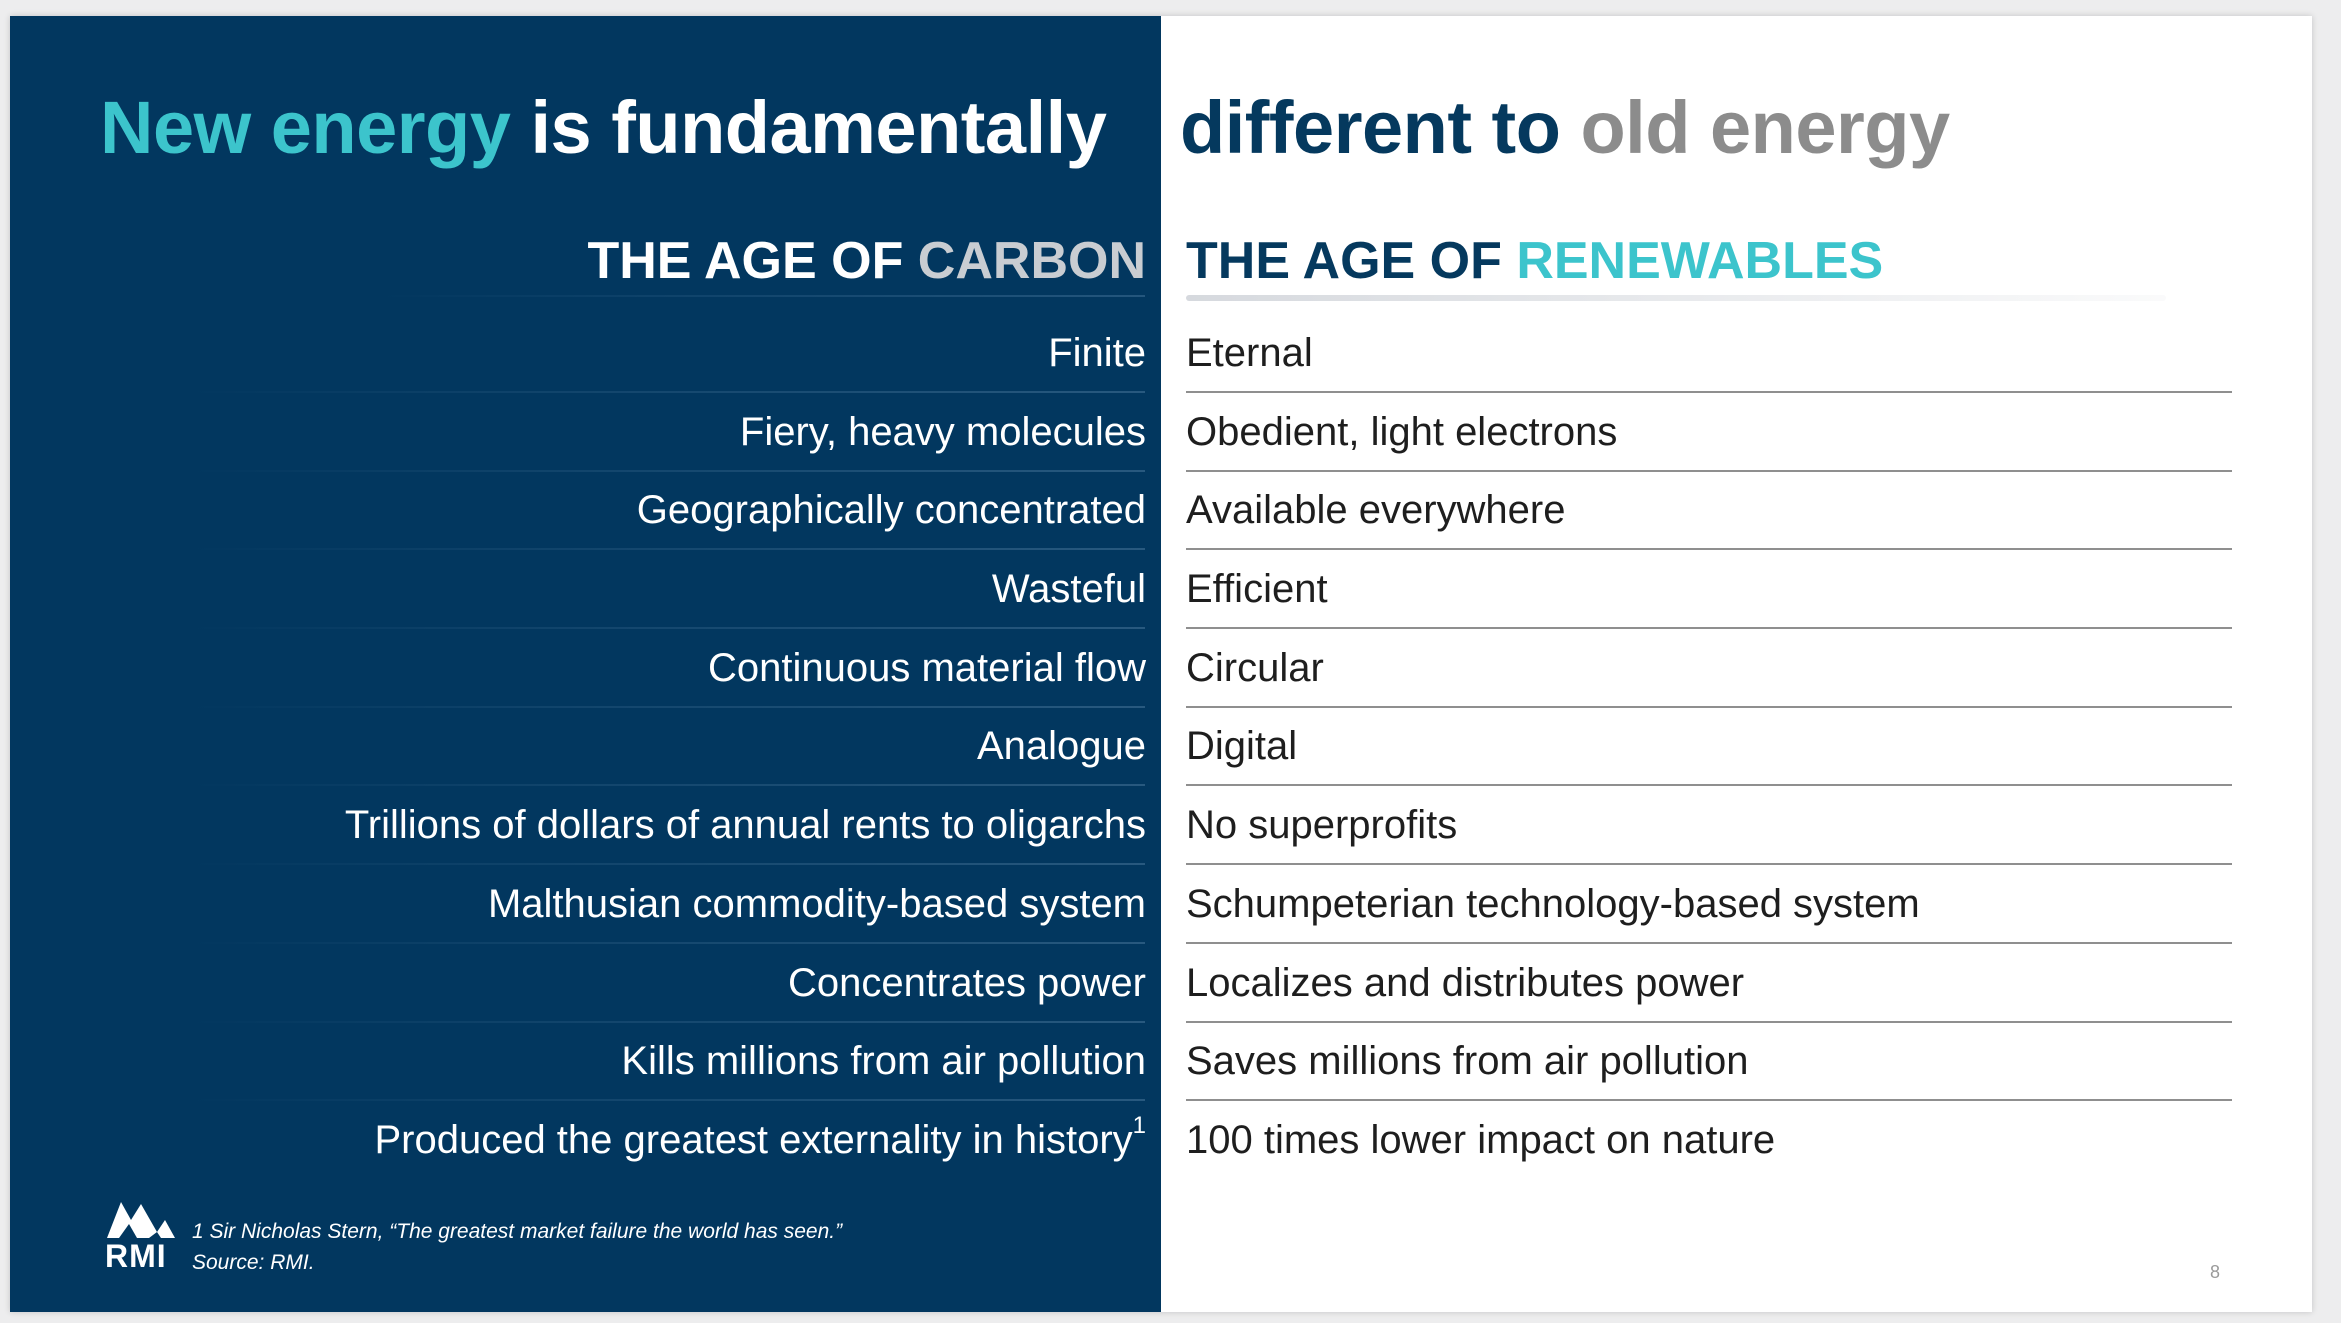 This screenshot has height=1323, width=2341. What do you see at coordinates (1097, 353) in the screenshot?
I see `carbon-cell-text: Finite` at bounding box center [1097, 353].